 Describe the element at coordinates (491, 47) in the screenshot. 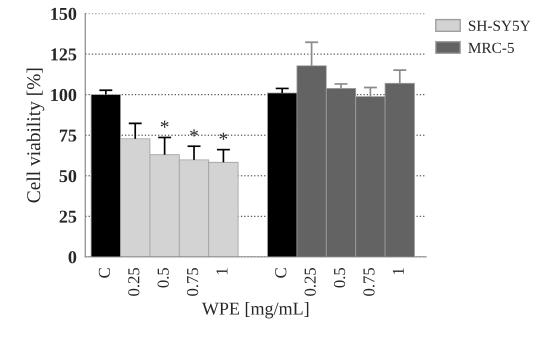

I see `legend-label: MRC-5` at that location.